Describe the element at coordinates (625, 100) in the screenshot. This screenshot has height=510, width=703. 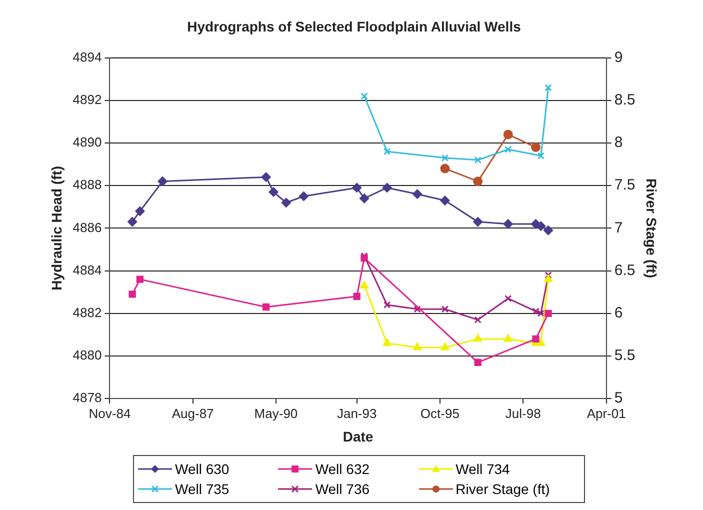
I see `y2-tick-label: 8.5` at that location.